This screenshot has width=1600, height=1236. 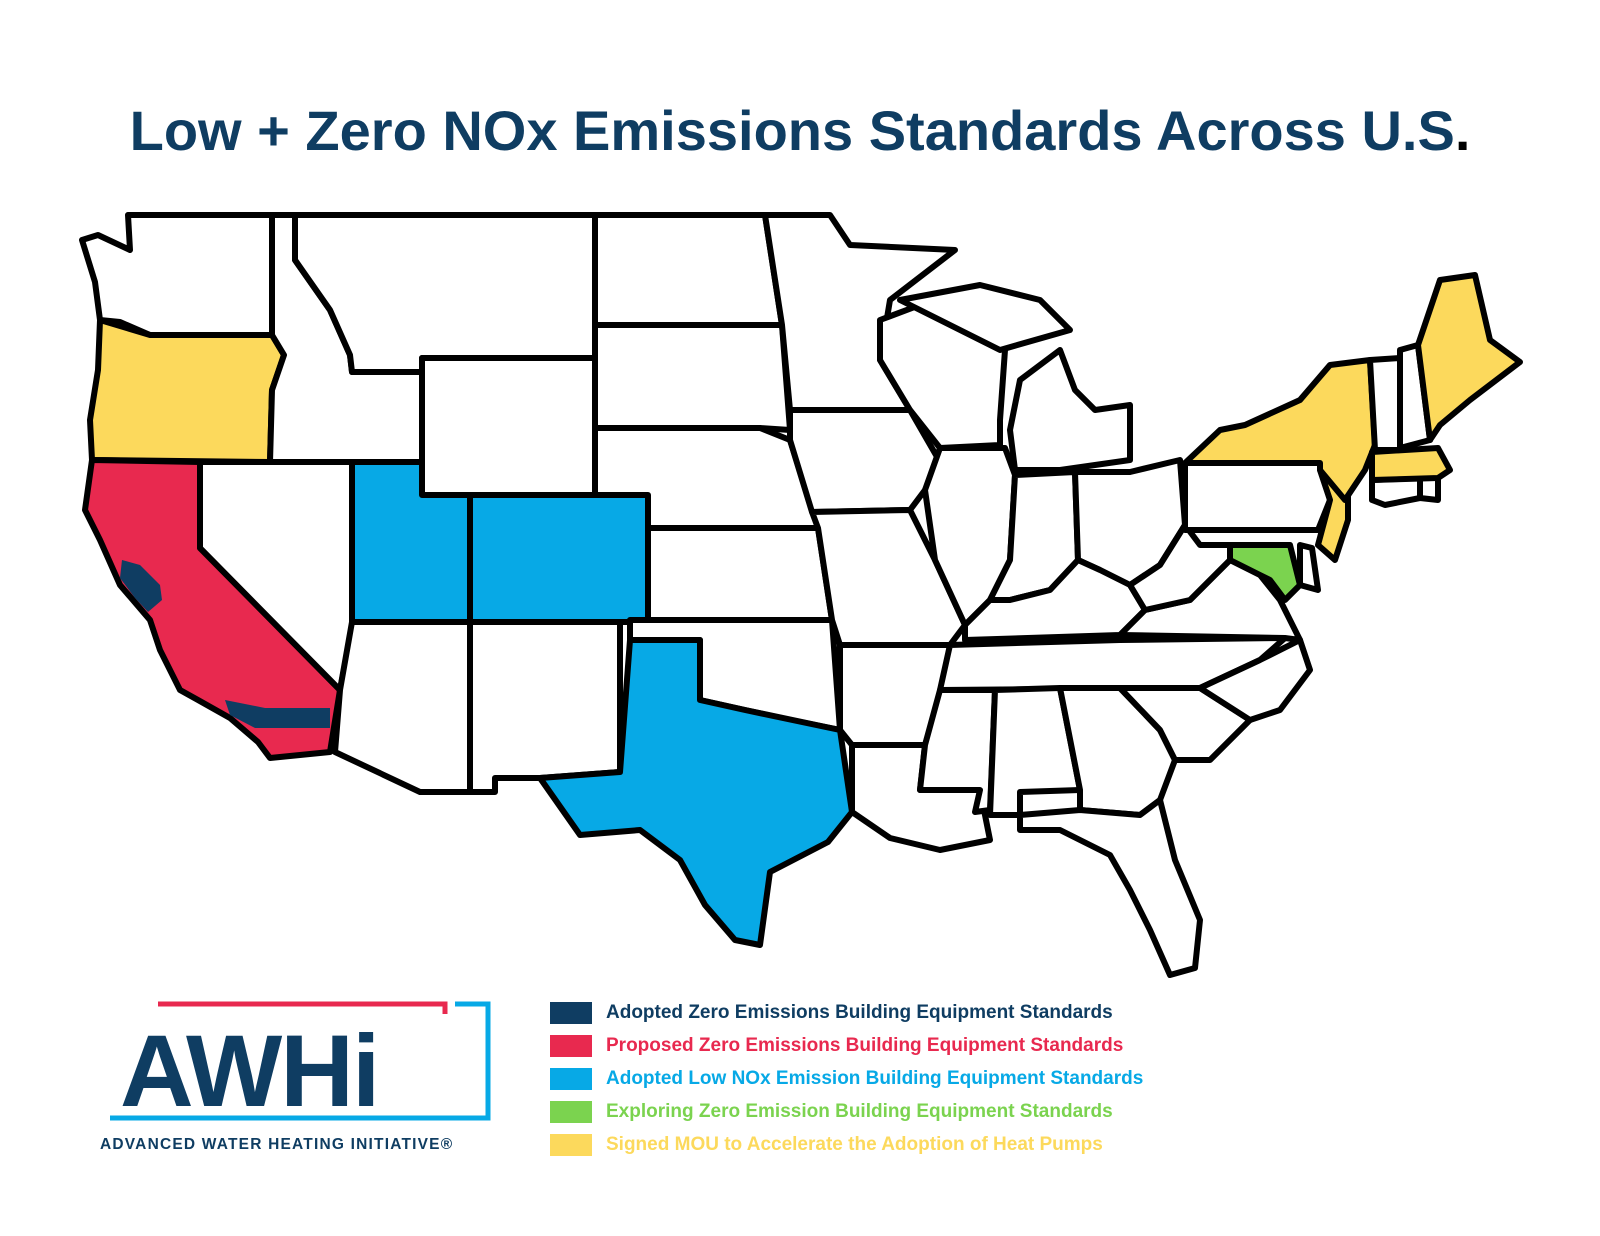 What do you see at coordinates (865, 461) in the screenshot?
I see `state-iowa` at bounding box center [865, 461].